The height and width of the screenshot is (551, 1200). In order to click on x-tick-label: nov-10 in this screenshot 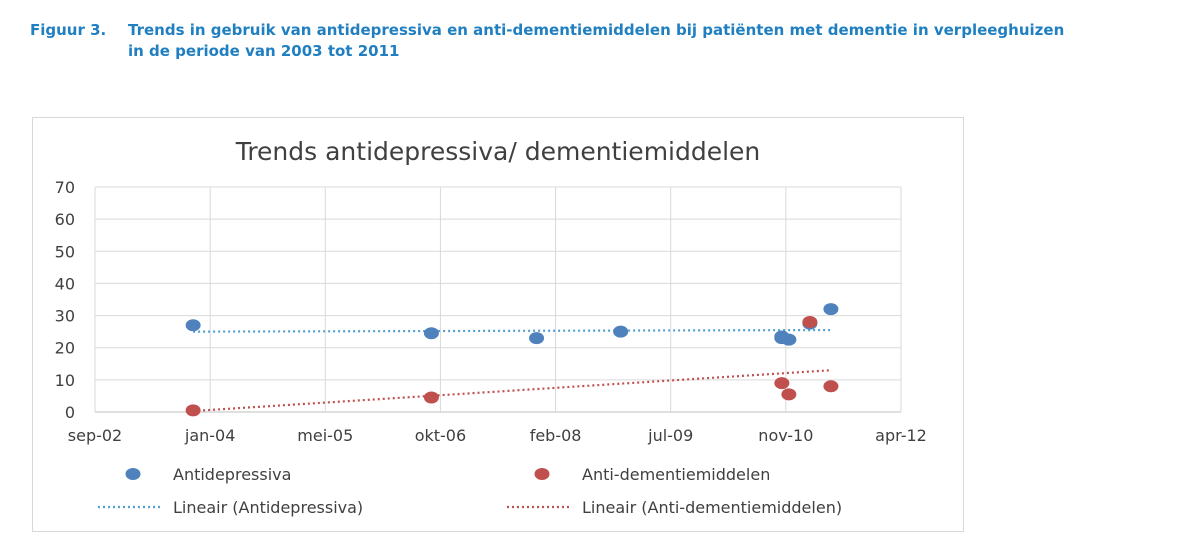, I will do `click(785, 435)`.